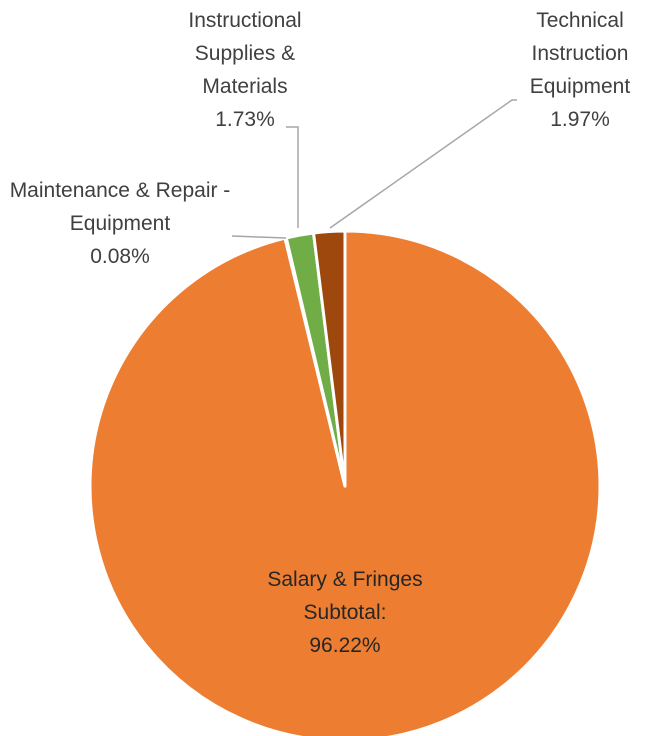  I want to click on slice-label: Technical Instruction Equipment, so click(580, 53).